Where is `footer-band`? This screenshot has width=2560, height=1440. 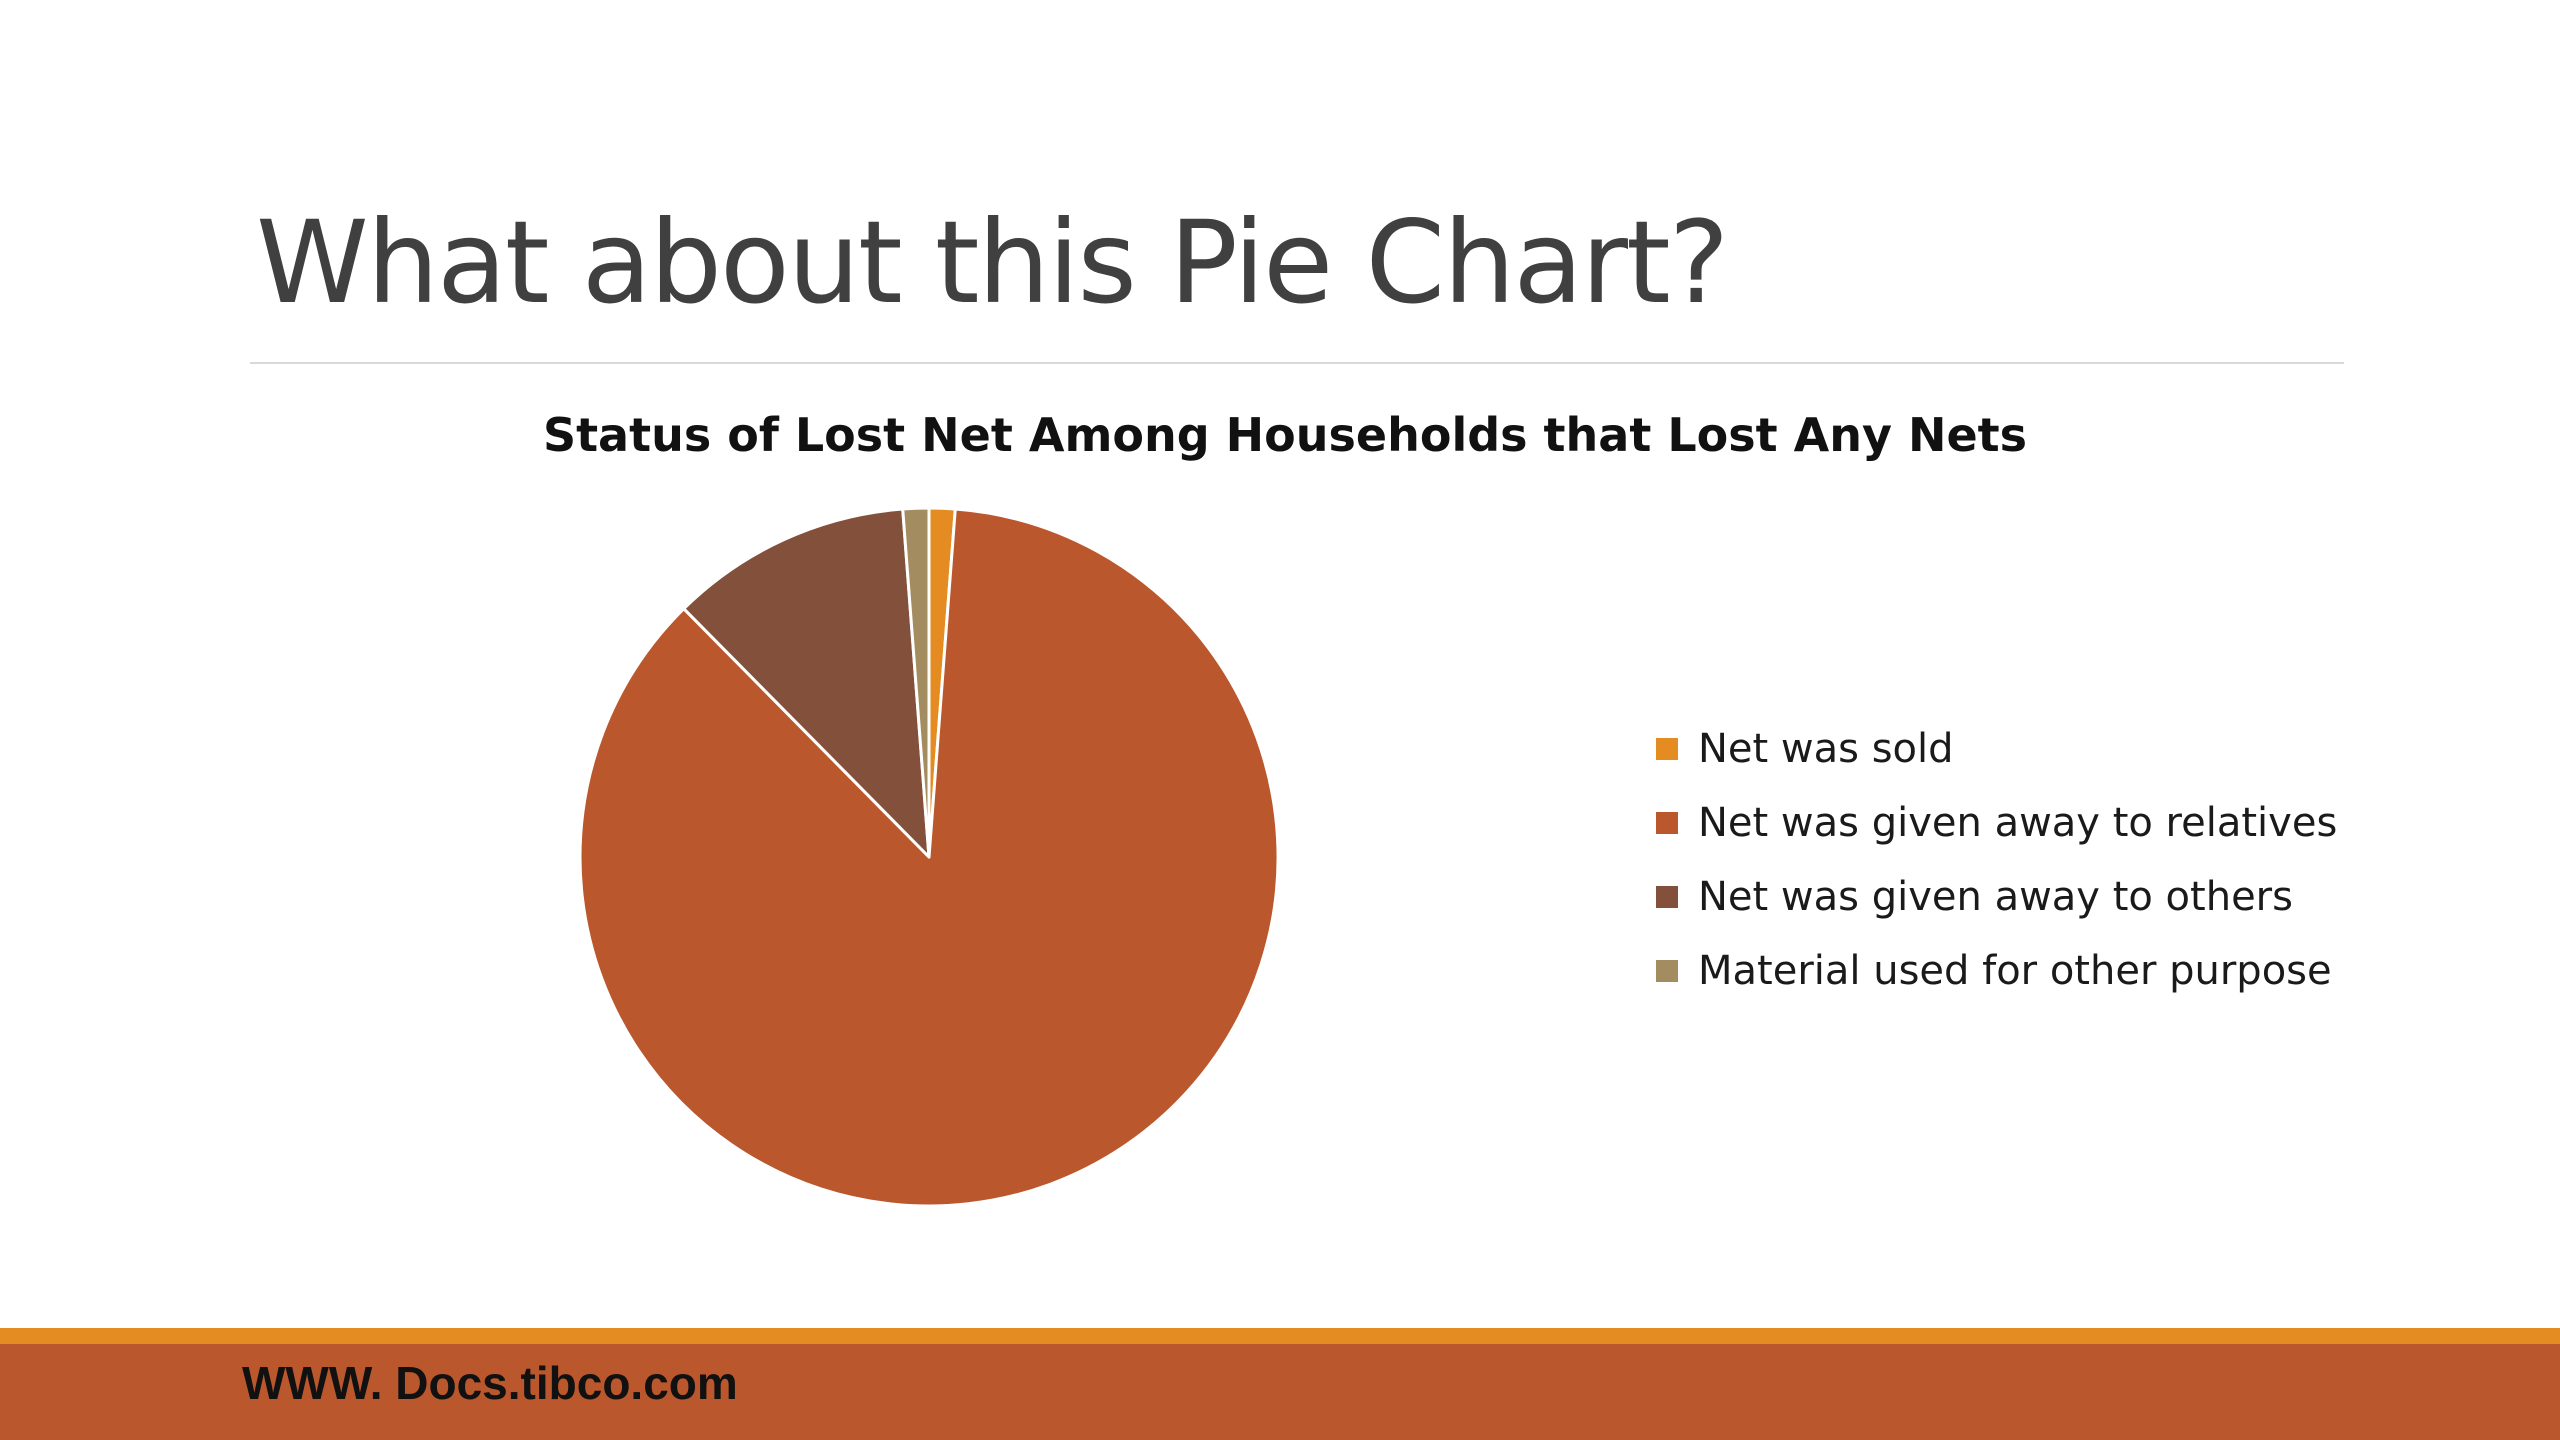 footer-band is located at coordinates (1280, 1392).